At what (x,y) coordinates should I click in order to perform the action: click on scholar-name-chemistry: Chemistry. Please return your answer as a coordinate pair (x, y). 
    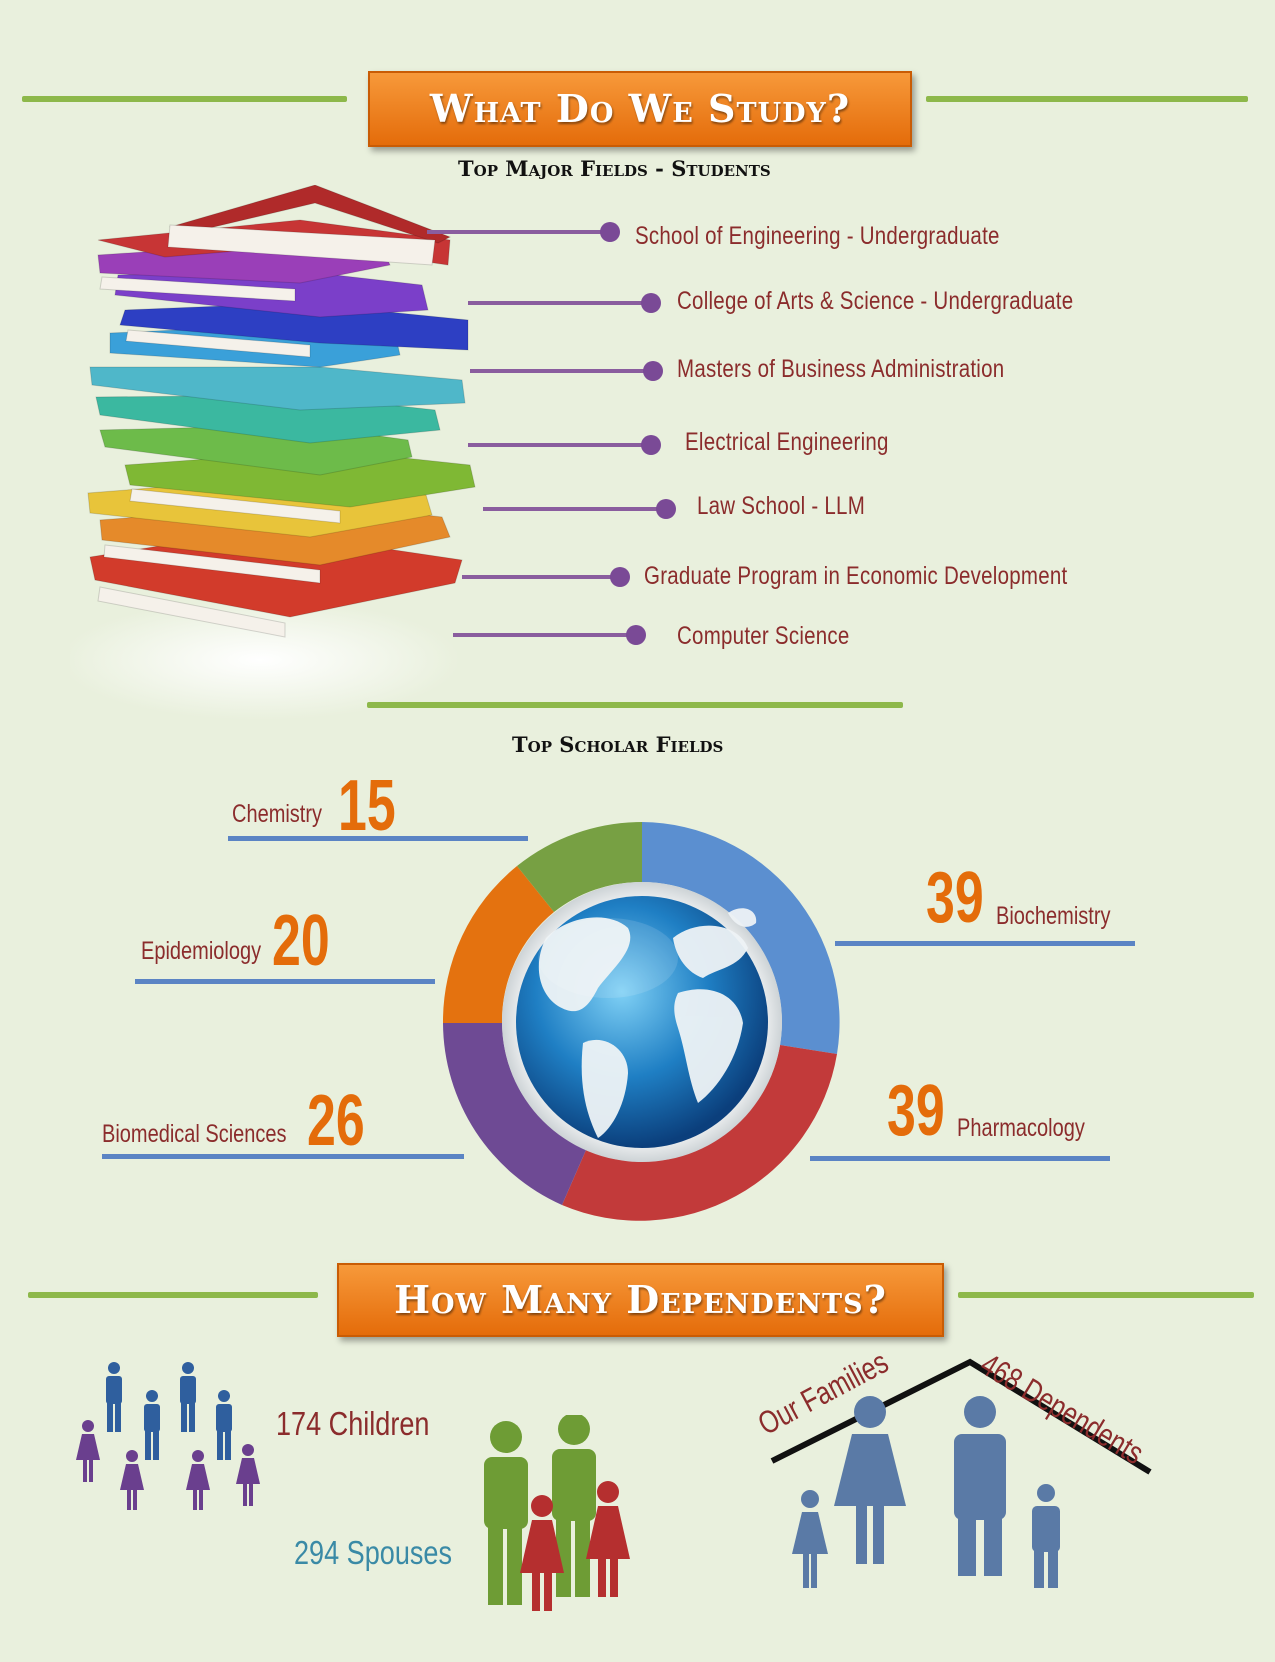
    Looking at the image, I should click on (277, 814).